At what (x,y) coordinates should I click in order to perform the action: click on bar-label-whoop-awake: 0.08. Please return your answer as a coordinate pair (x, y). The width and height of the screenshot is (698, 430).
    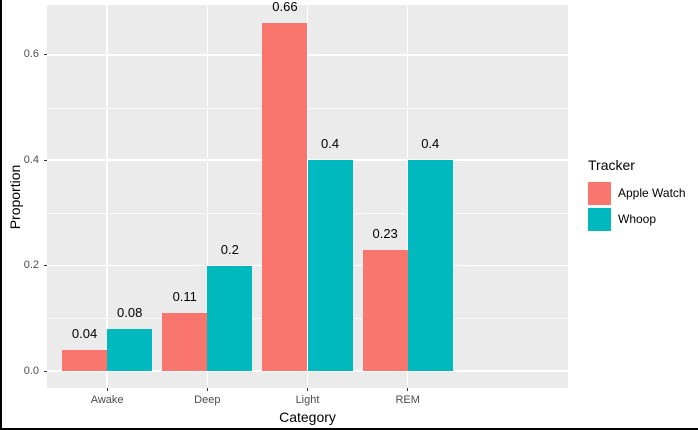
    Looking at the image, I should click on (130, 312).